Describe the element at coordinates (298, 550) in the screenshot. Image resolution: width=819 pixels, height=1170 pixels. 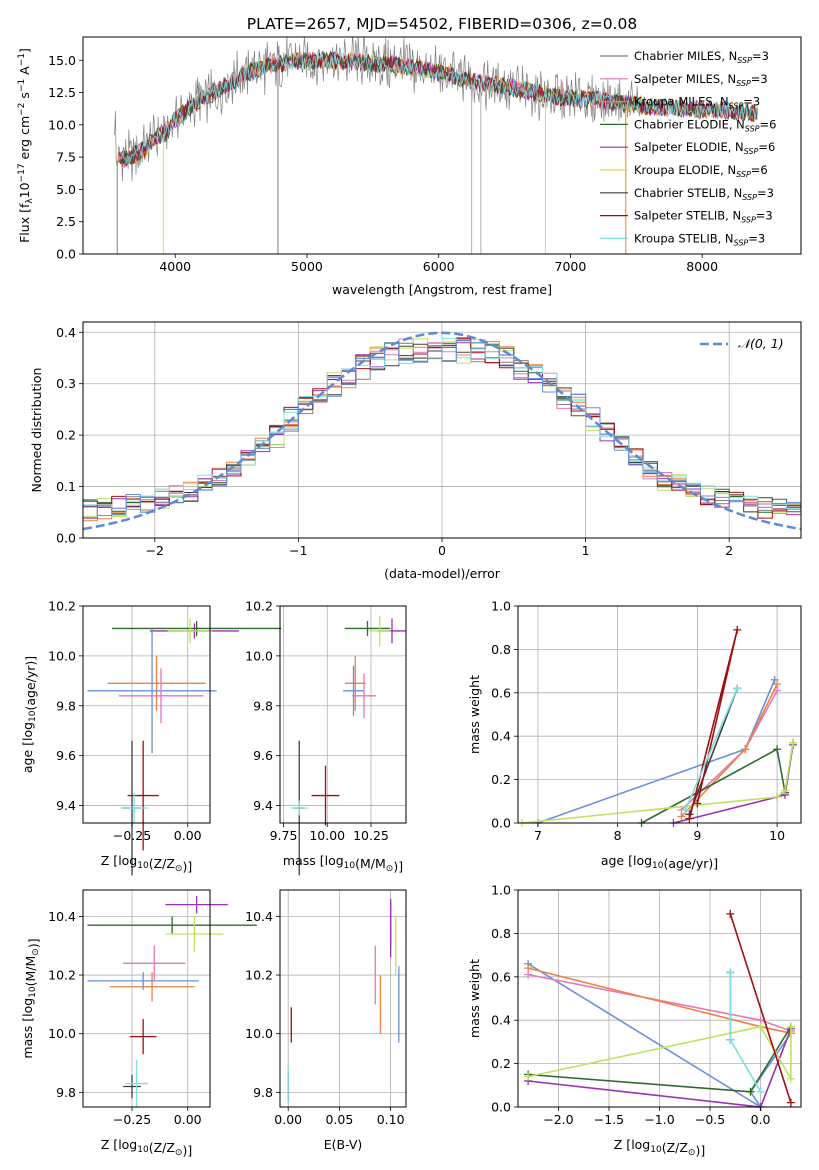
I see `x-tick-label: −1` at that location.